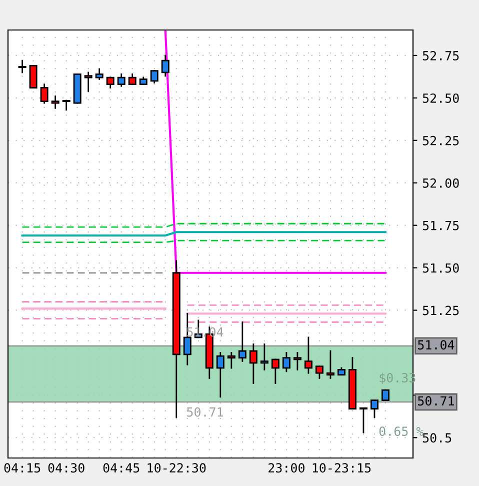 The image size is (479, 486). What do you see at coordinates (401, 431) in the screenshot?
I see `annotation: 0.65 %` at bounding box center [401, 431].